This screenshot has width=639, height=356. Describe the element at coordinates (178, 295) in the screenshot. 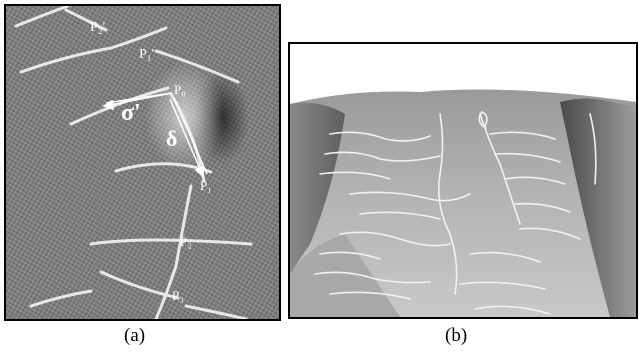

I see `label-p3: P₃` at that location.